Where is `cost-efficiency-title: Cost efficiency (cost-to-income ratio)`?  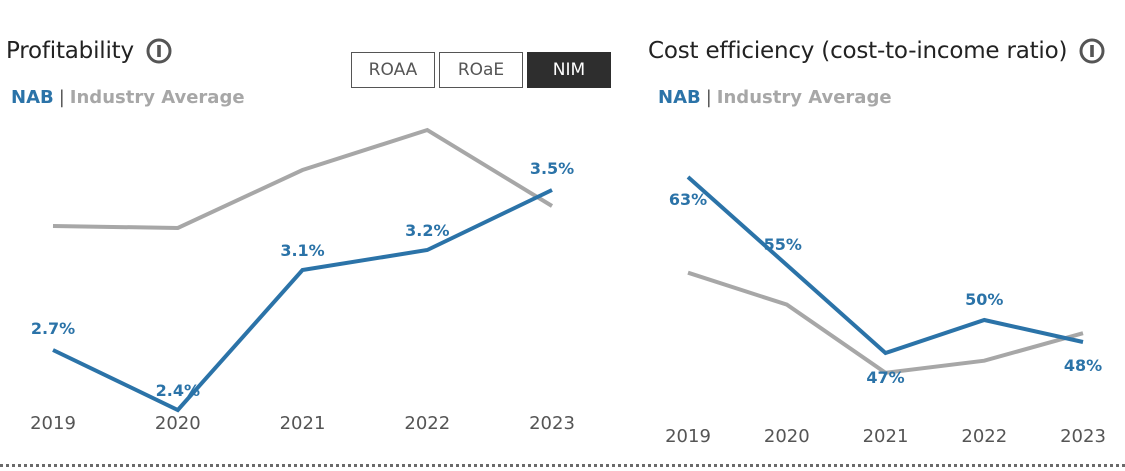 cost-efficiency-title: Cost efficiency (cost-to-income ratio) is located at coordinates (876, 51).